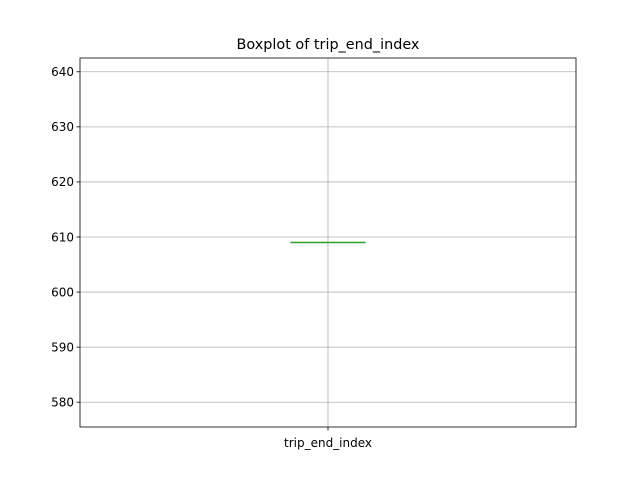 This screenshot has width=640, height=480. I want to click on y-tick-label: 640, so click(62, 72).